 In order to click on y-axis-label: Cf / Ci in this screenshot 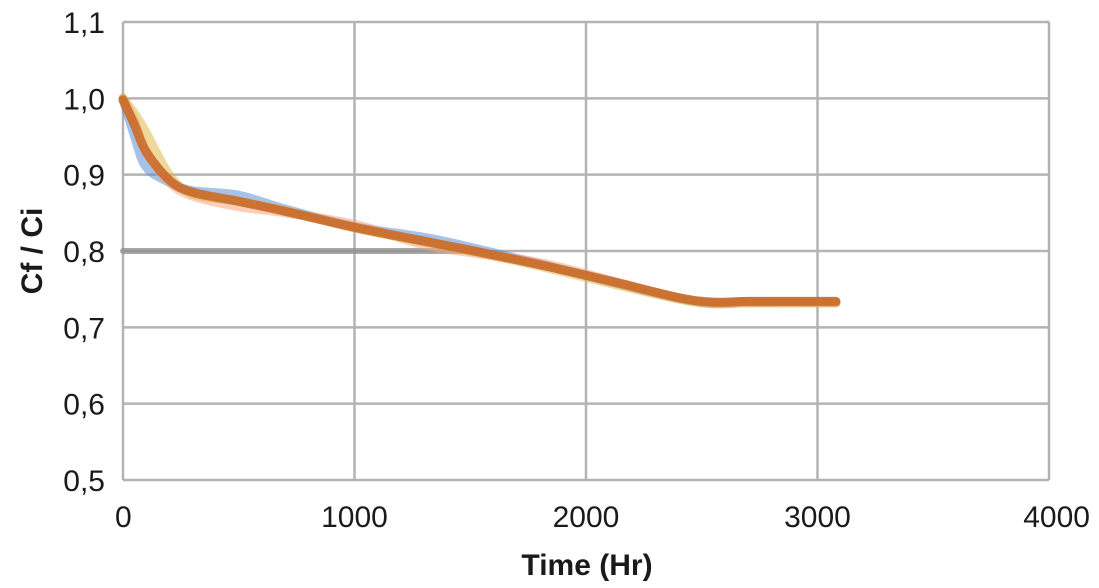, I will do `click(32, 251)`.